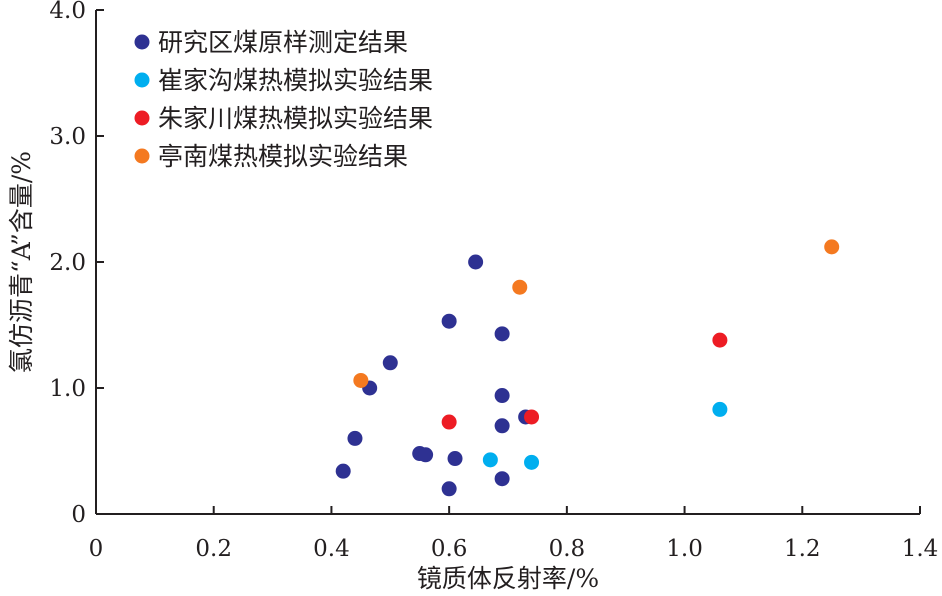 Image resolution: width=942 pixels, height=596 pixels. What do you see at coordinates (67, 137) in the screenshot?
I see `y-tick-label: 3.0` at bounding box center [67, 137].